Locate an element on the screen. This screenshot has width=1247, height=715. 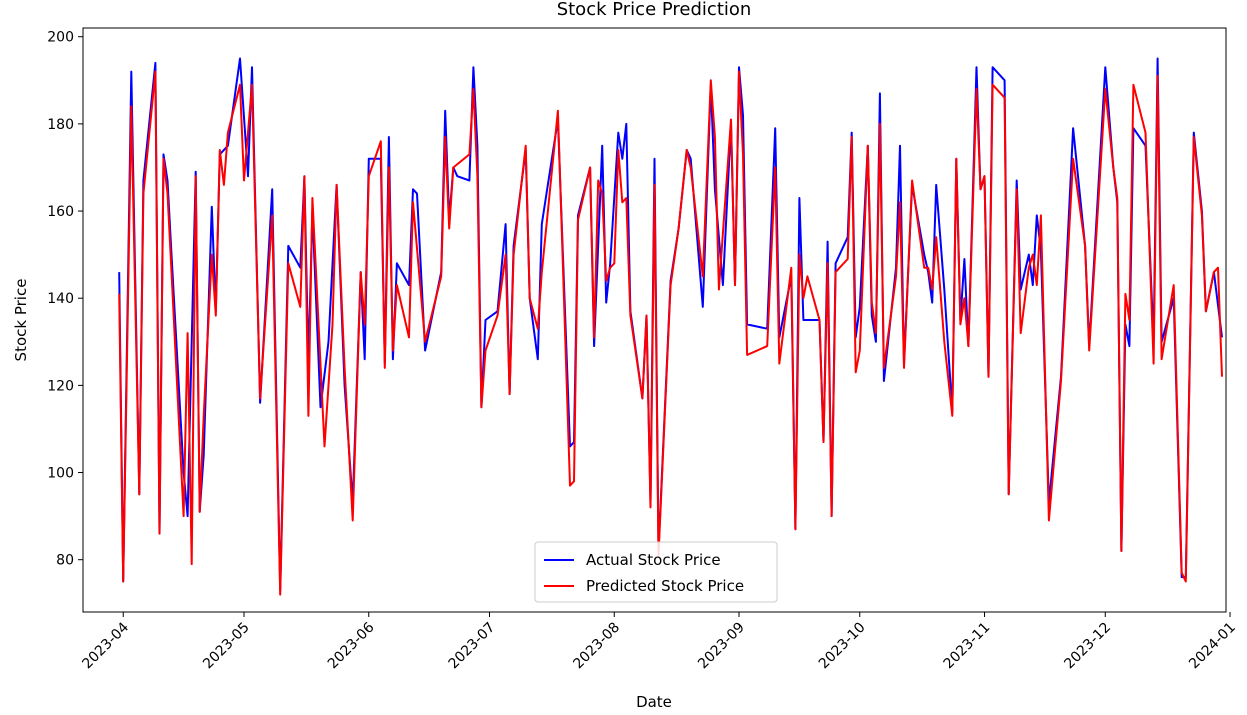
x-tick-label: 2023-06 is located at coordinates (351, 645).